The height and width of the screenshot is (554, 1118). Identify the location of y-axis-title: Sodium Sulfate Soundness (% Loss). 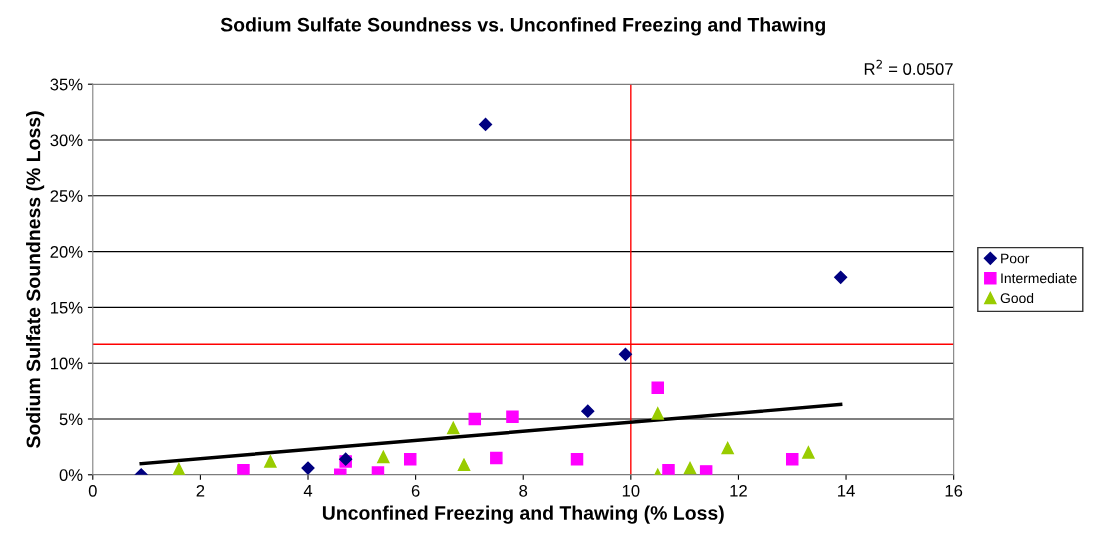
(35, 279).